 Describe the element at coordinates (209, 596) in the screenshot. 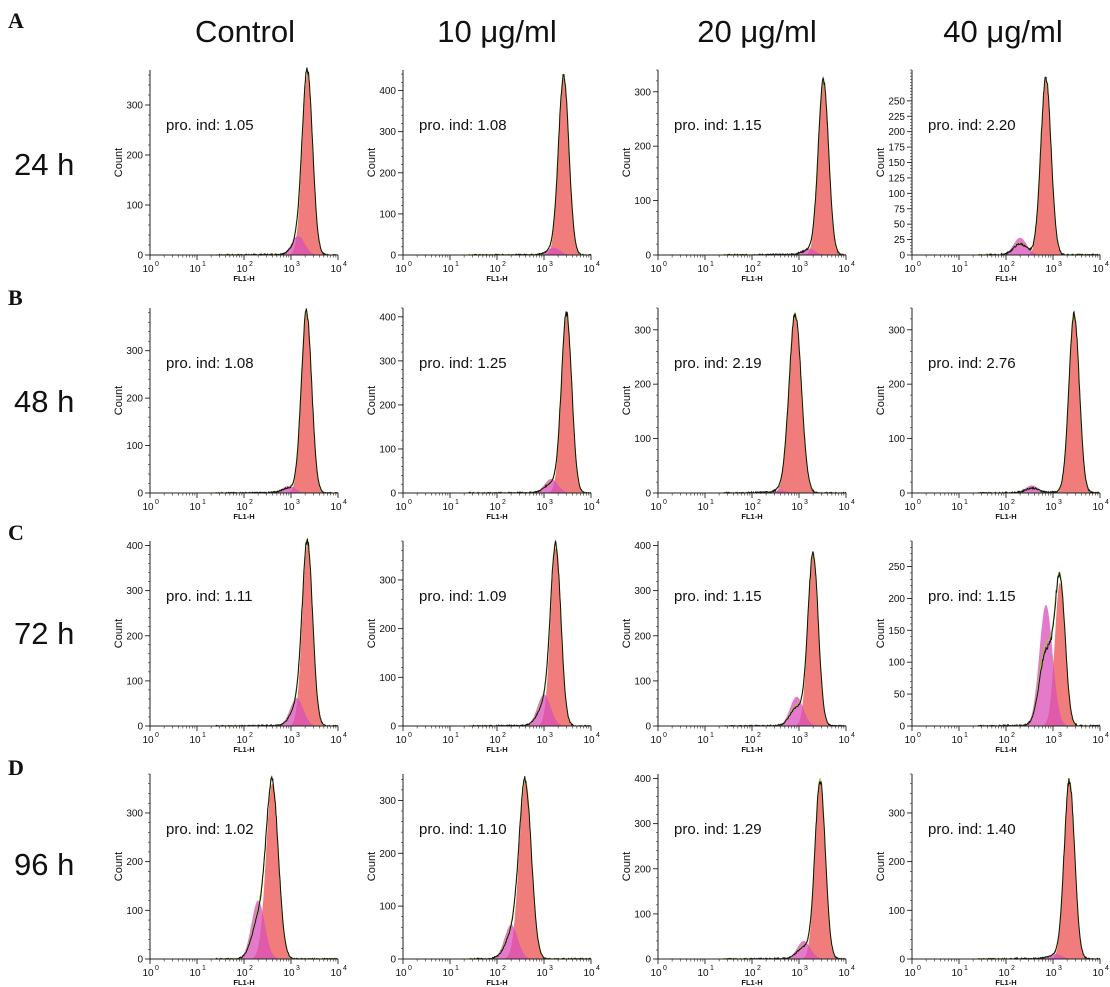

I see `proliferation-index-label: pro. ind: 1.11` at that location.